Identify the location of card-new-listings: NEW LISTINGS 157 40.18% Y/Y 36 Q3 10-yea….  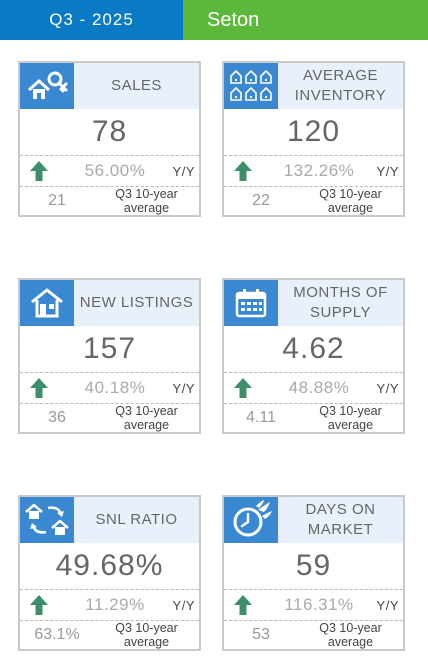
(109, 356).